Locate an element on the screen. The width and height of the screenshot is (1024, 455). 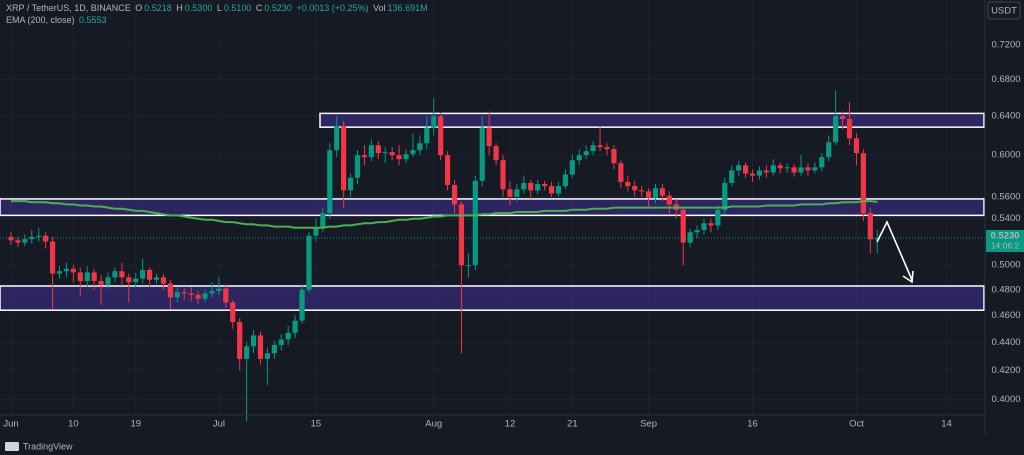
volume: 136.691M is located at coordinates (407, 8).